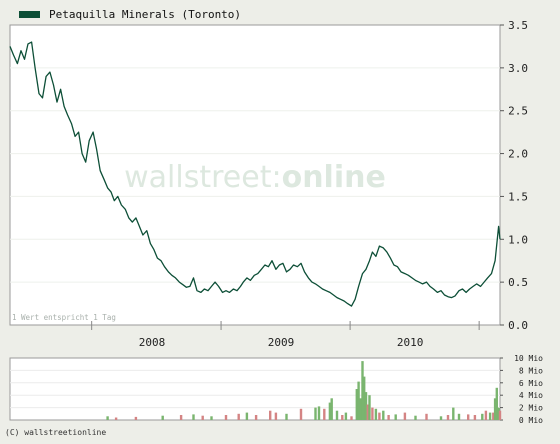 Image resolution: width=560 pixels, height=444 pixels. What do you see at coordinates (29, 14) in the screenshot?
I see `legend-swatch` at bounding box center [29, 14].